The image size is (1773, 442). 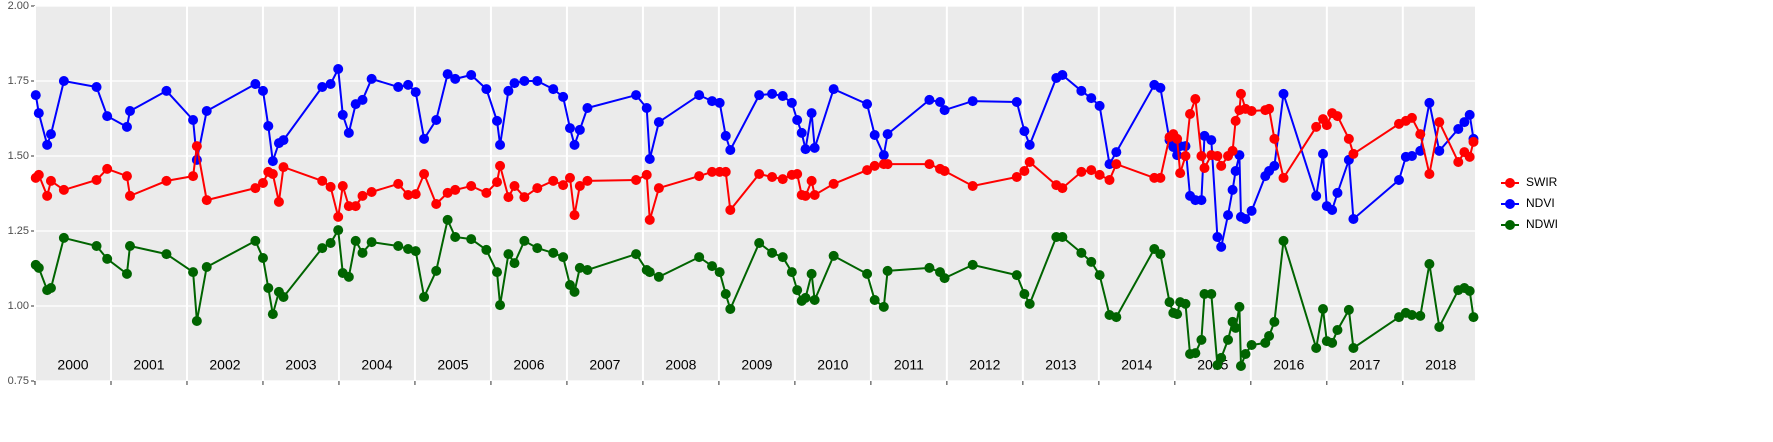 I want to click on year-label: 2014, so click(x=1136, y=365).